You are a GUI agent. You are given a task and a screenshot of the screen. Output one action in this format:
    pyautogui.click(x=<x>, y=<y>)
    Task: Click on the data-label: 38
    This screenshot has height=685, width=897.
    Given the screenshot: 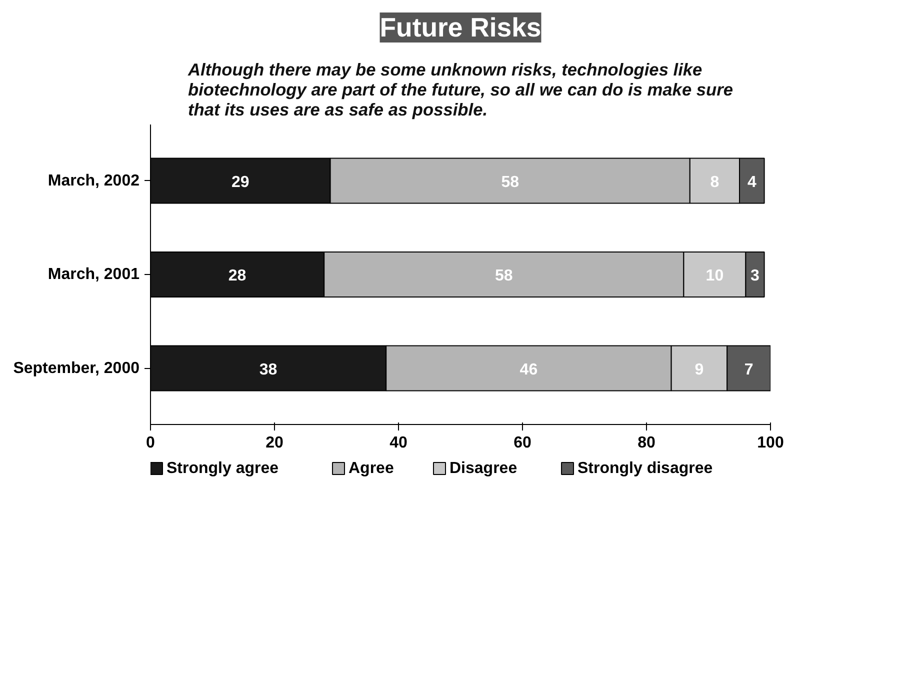 What is the action you would take?
    pyautogui.click(x=268, y=369)
    